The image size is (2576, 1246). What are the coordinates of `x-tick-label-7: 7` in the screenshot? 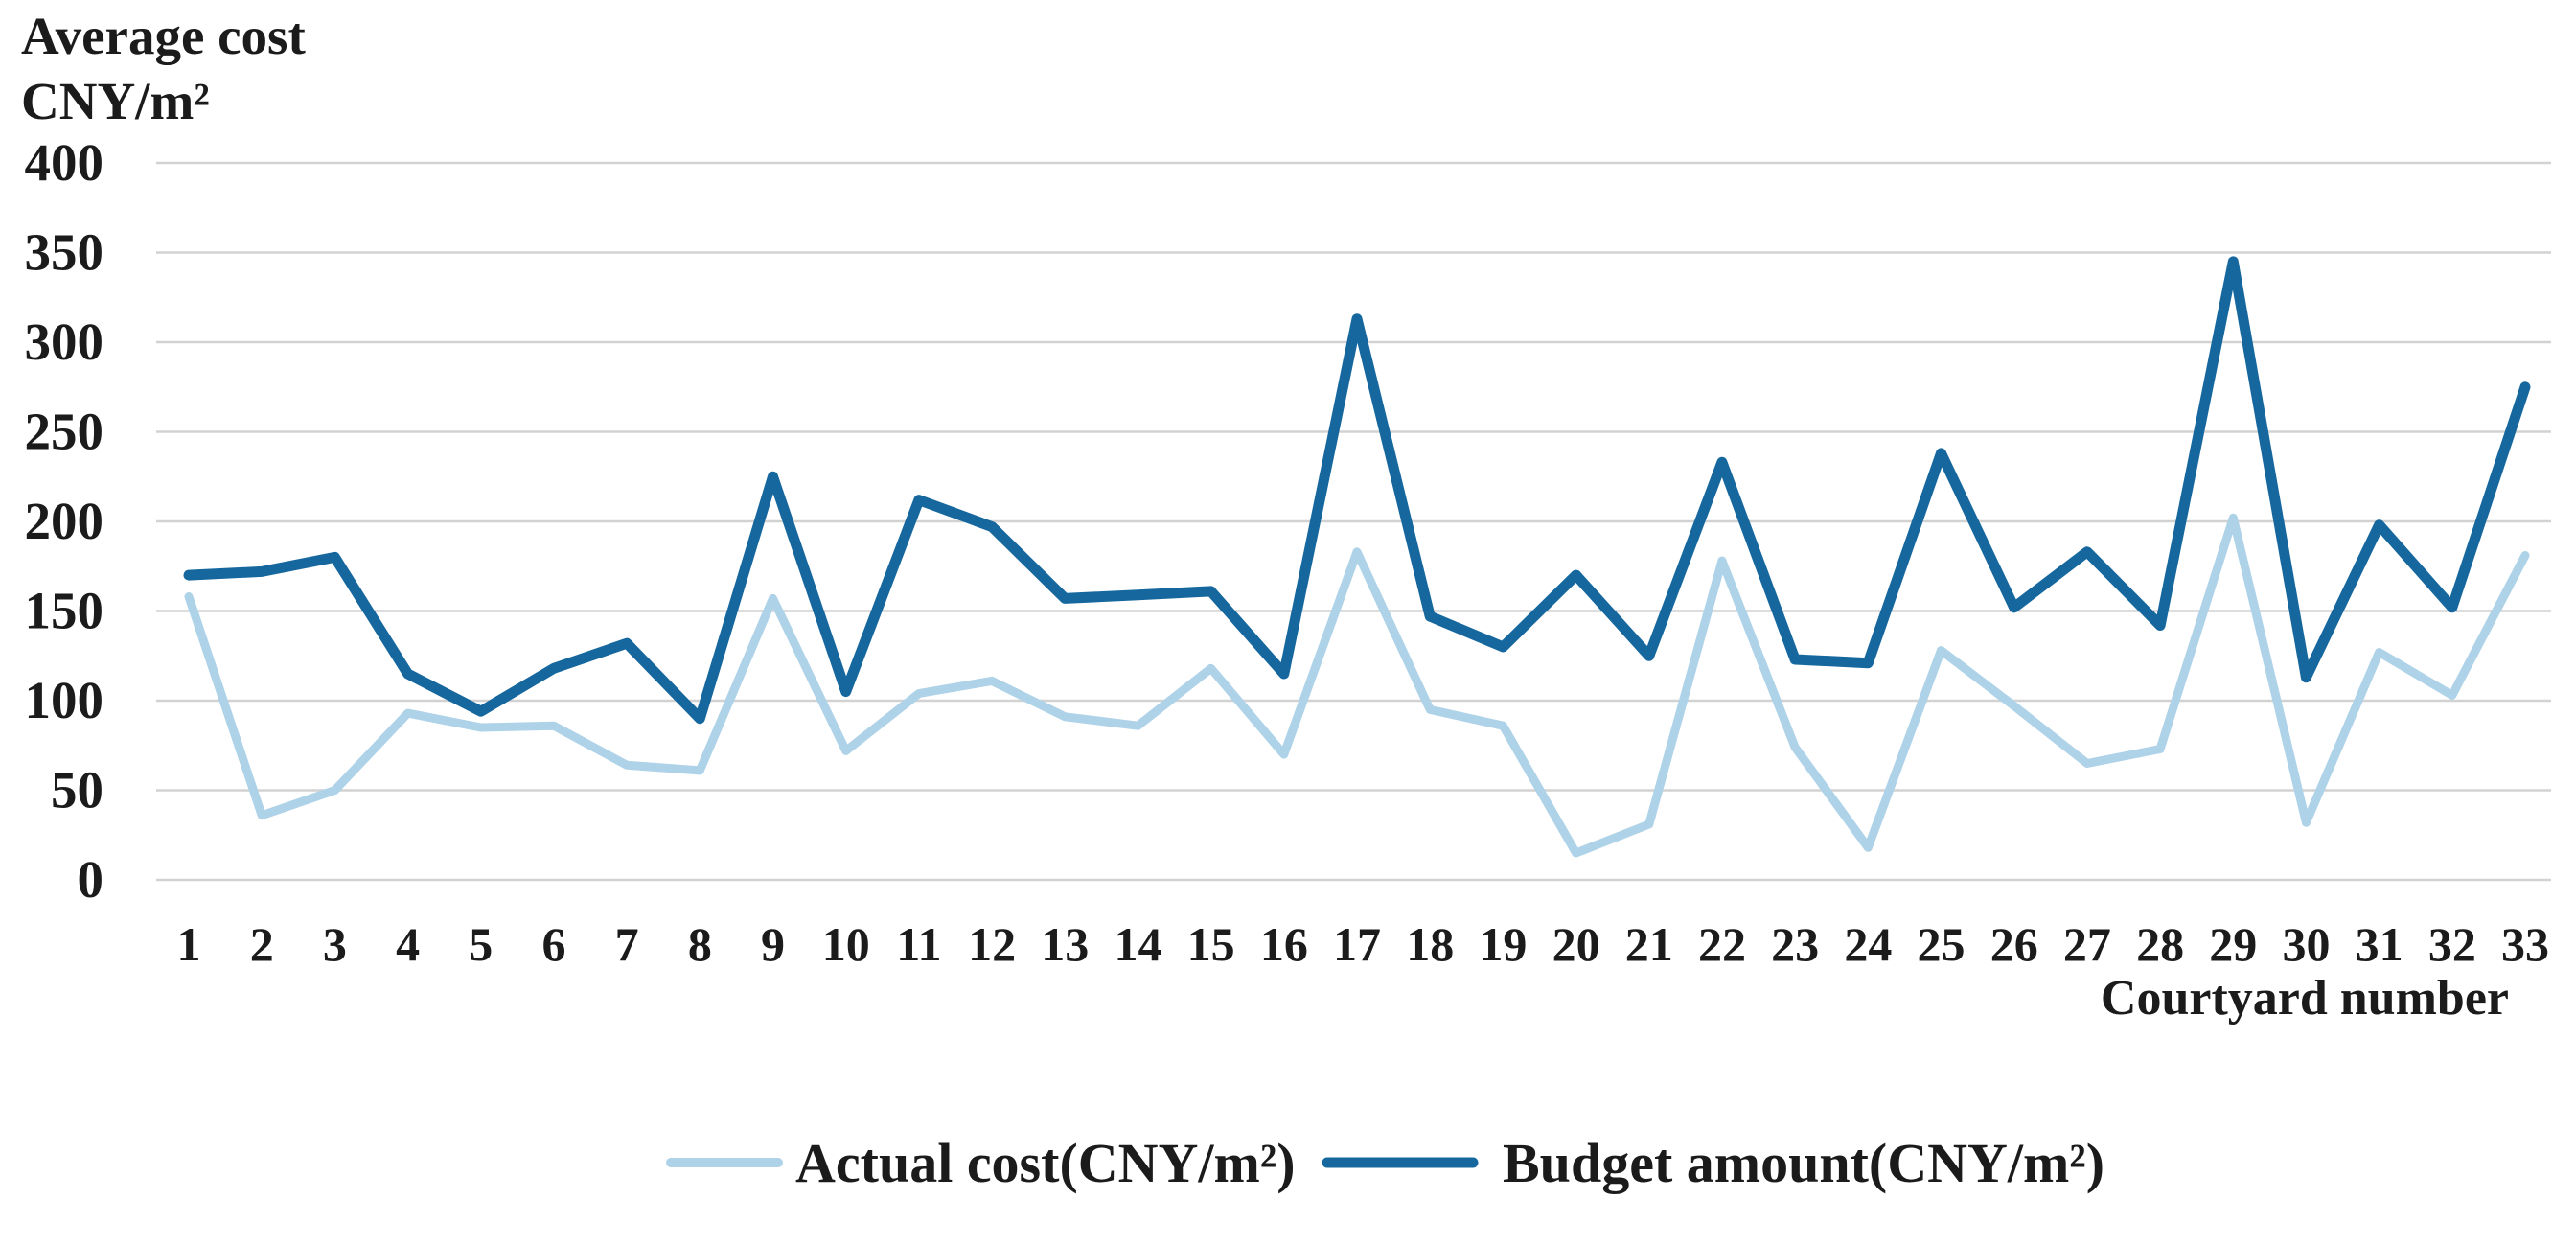 It's located at (627, 944).